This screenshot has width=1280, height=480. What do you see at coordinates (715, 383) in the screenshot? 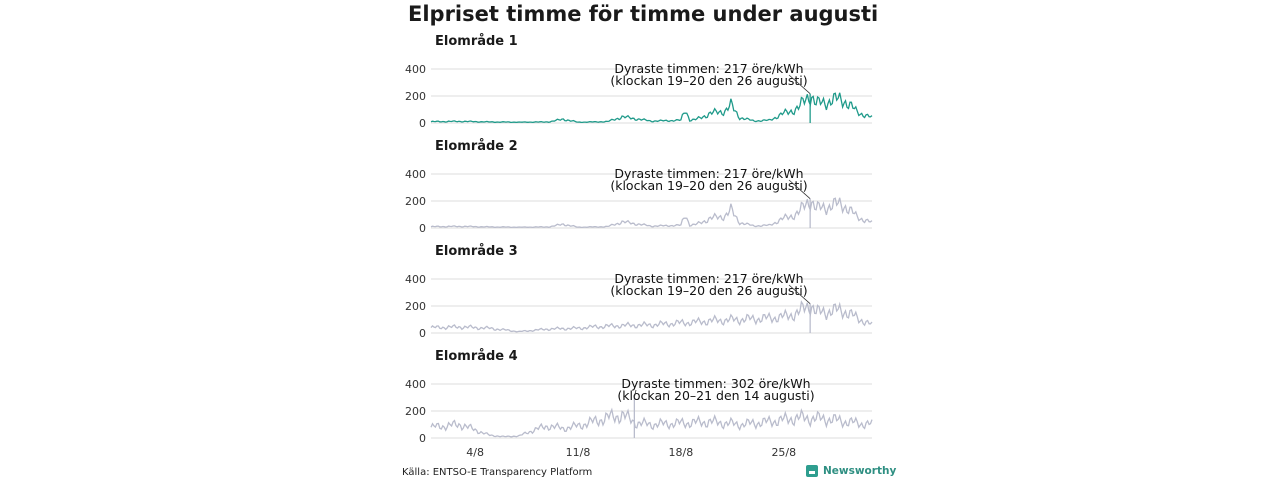
I see `annotation-text: Dyraste timmen: 302 öre/kWh` at bounding box center [715, 383].